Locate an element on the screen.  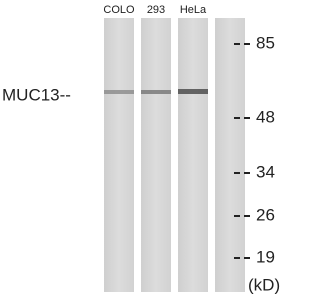
lane-label: 293 is located at coordinates (156, 10).